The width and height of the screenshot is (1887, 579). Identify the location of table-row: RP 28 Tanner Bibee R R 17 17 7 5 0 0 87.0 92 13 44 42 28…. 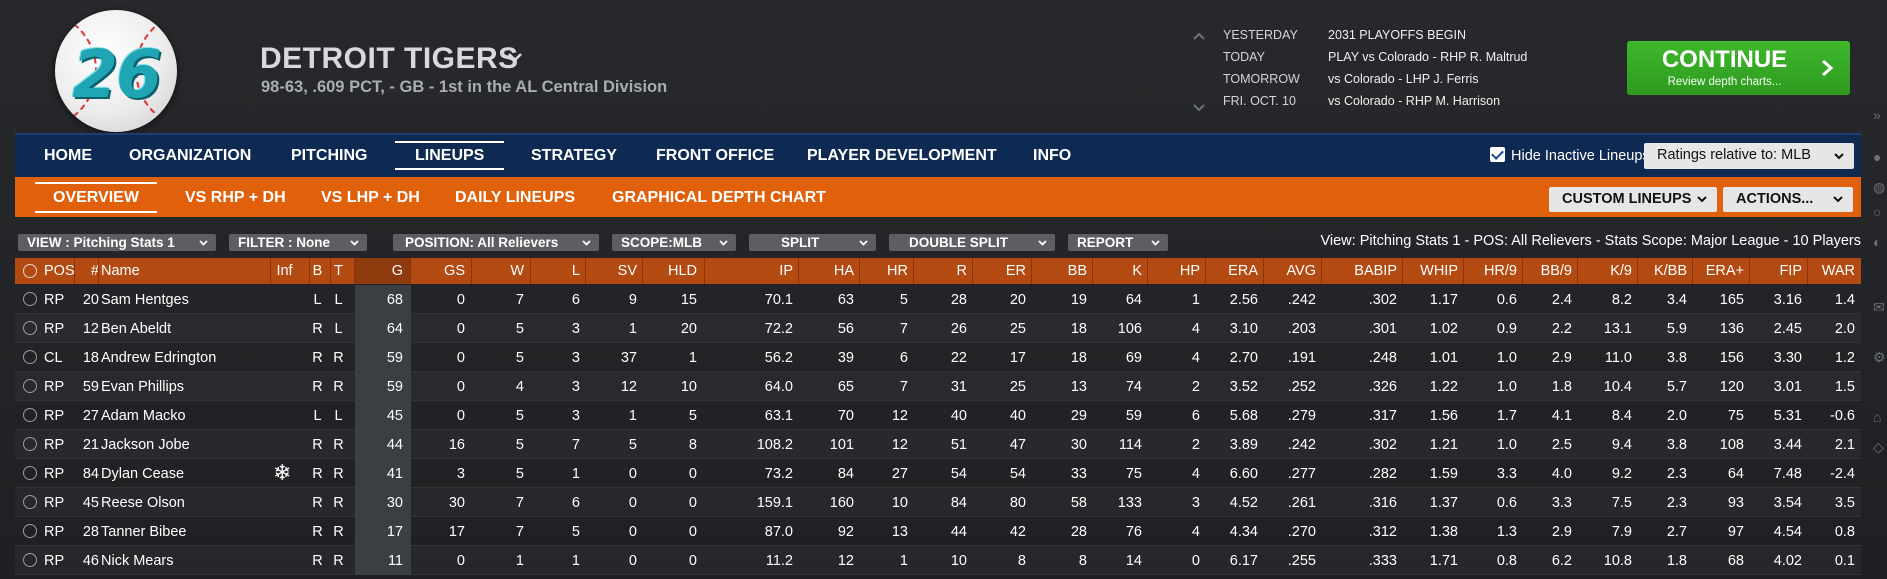
(938, 531).